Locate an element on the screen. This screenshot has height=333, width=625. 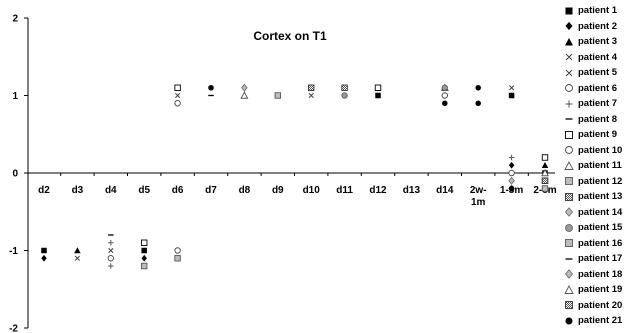
x-tick-label: d3 is located at coordinates (78, 190).